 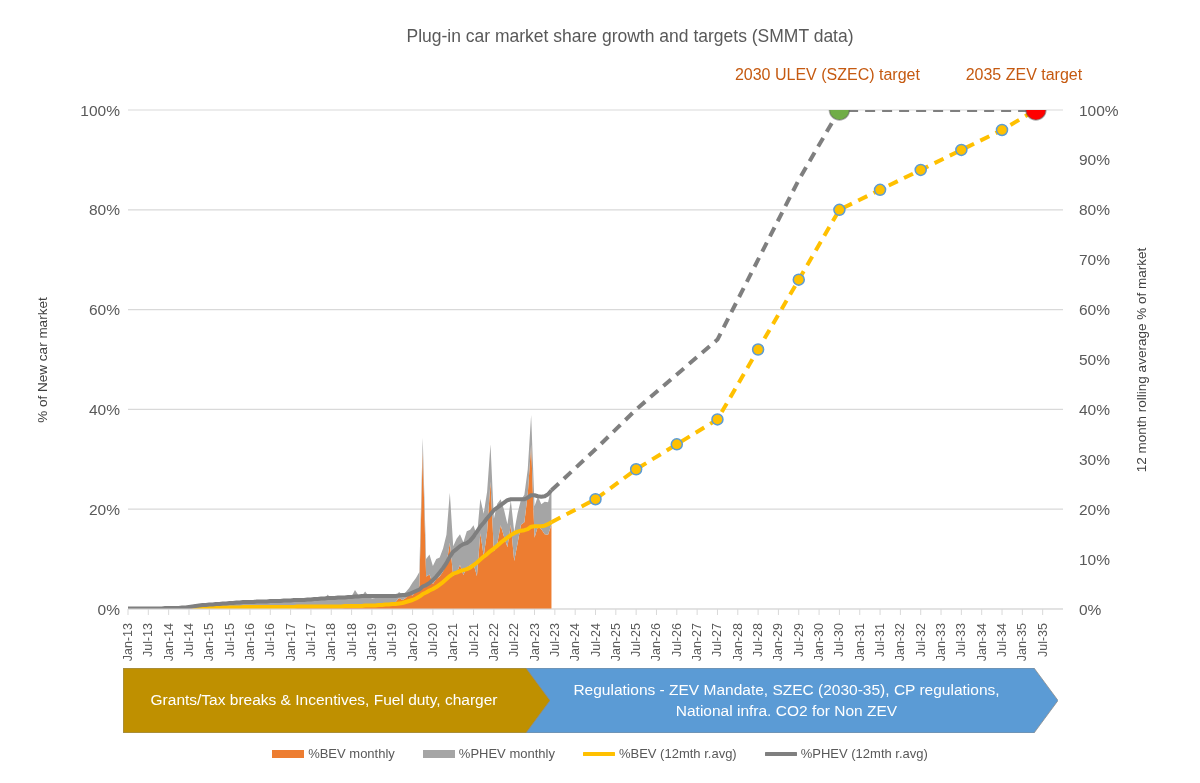 I want to click on y-axis-title: % of New car market, so click(x=42, y=360).